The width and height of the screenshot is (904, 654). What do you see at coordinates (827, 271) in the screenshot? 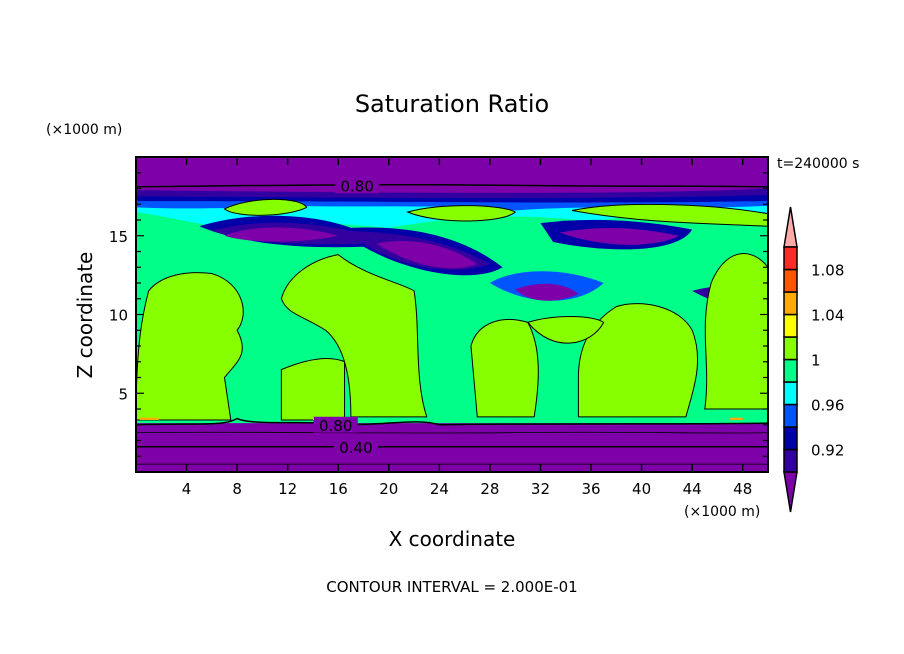
I see `colorbar-tick-label: 1.08` at bounding box center [827, 271].